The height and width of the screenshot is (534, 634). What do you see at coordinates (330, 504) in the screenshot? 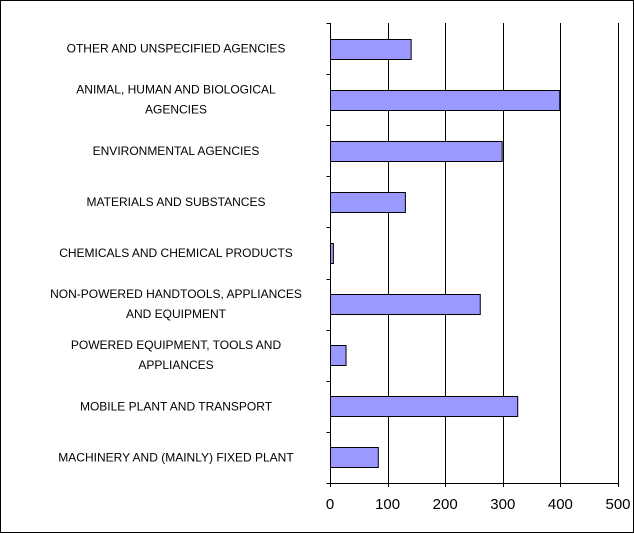
I see `x-tick-label: 0` at bounding box center [330, 504].